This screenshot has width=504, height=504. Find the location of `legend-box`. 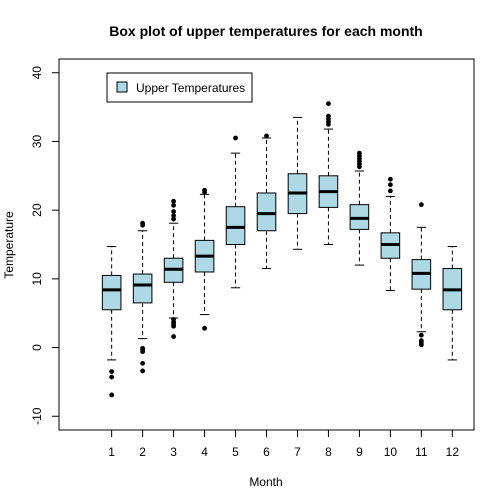

legend-box is located at coordinates (179, 87).